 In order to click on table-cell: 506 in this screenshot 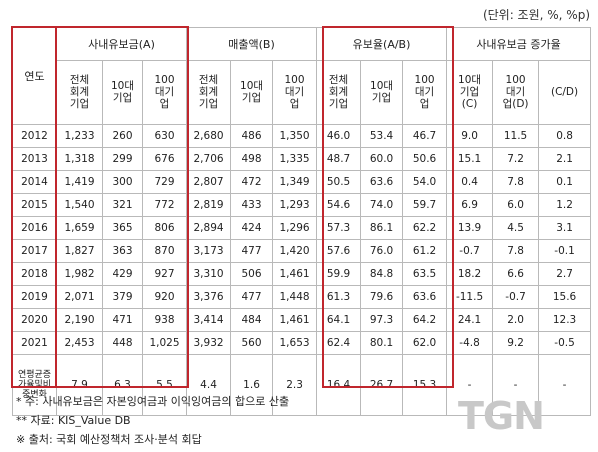, I will do `click(252, 274)`.